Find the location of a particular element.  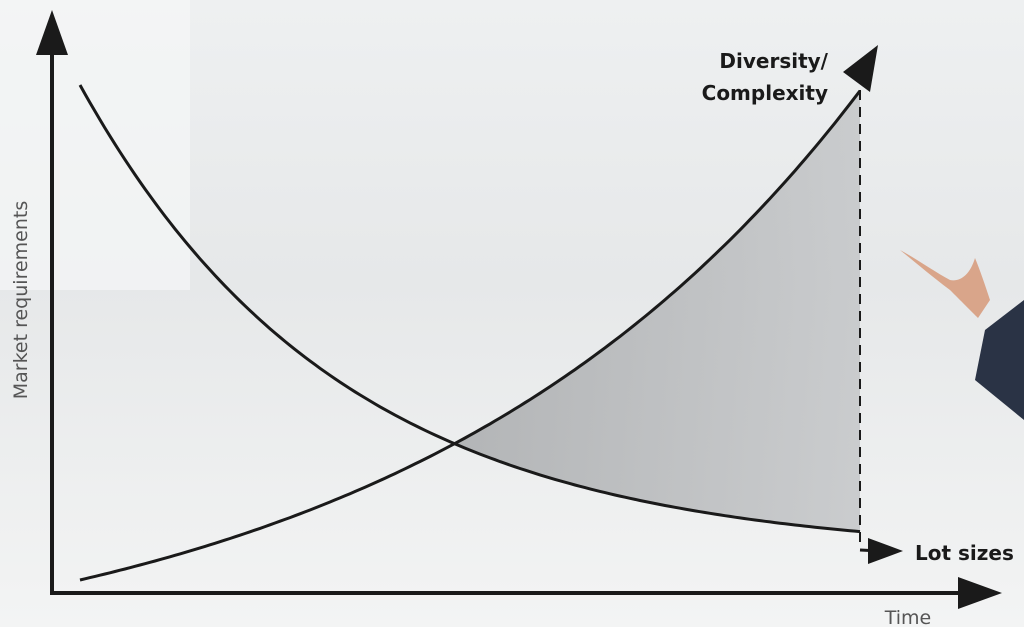

y-arrow is located at coordinates (52, 32).